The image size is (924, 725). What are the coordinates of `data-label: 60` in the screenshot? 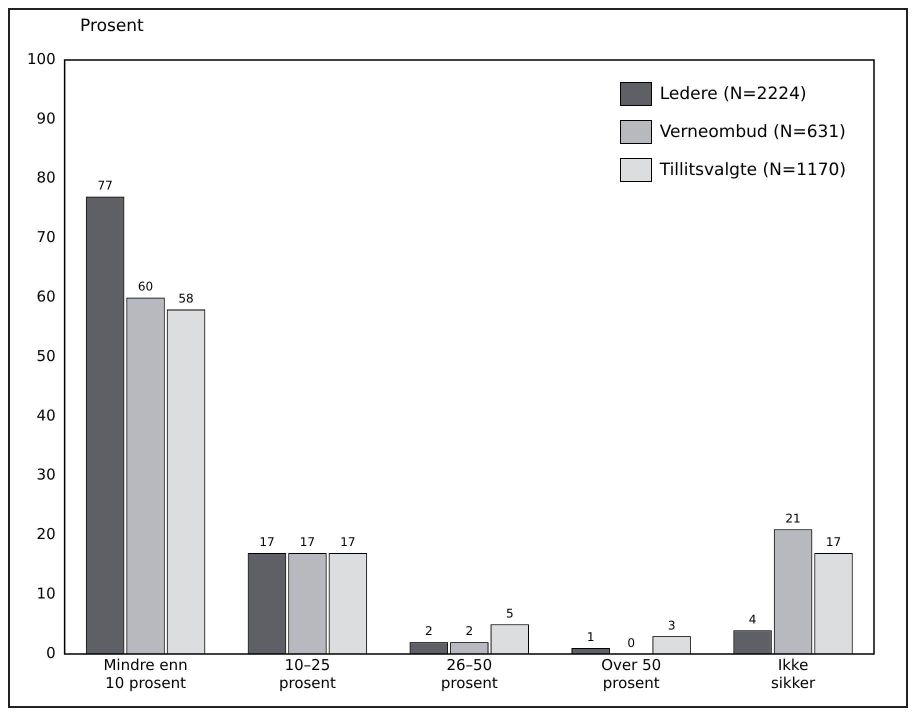 It's located at (146, 287).